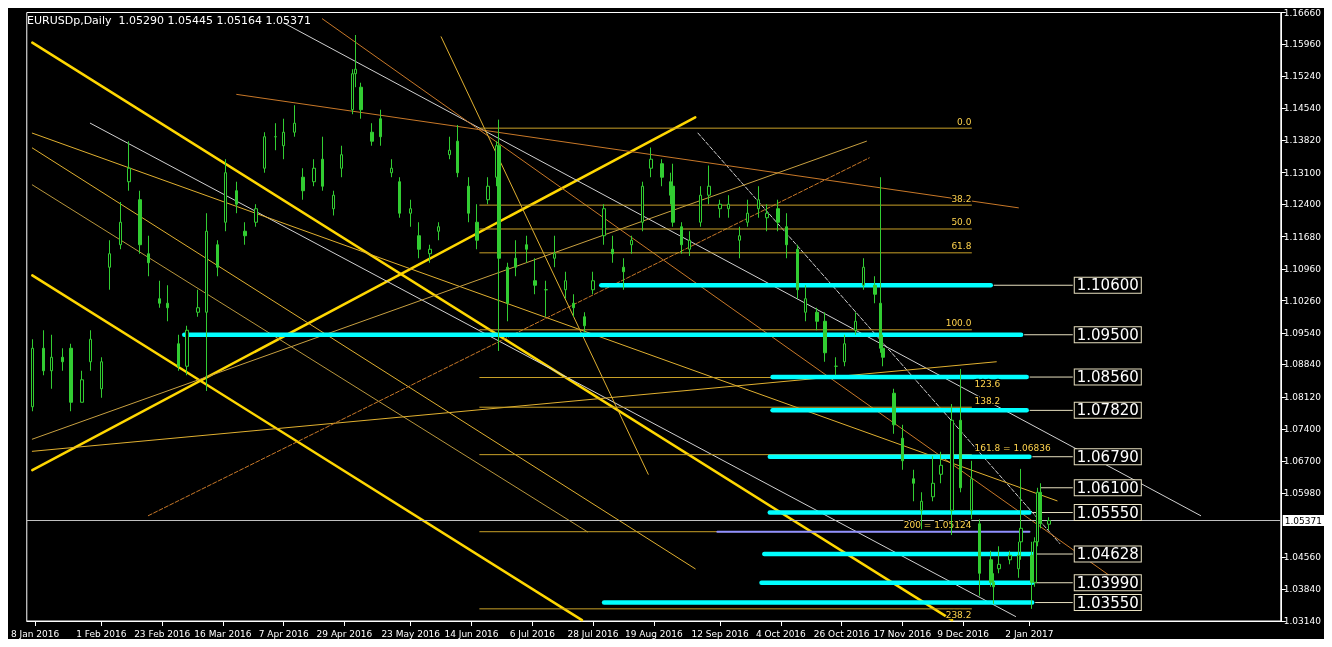 The width and height of the screenshot is (1332, 647). Describe the element at coordinates (961, 246) in the screenshot. I see `annotation: 61.8` at that location.